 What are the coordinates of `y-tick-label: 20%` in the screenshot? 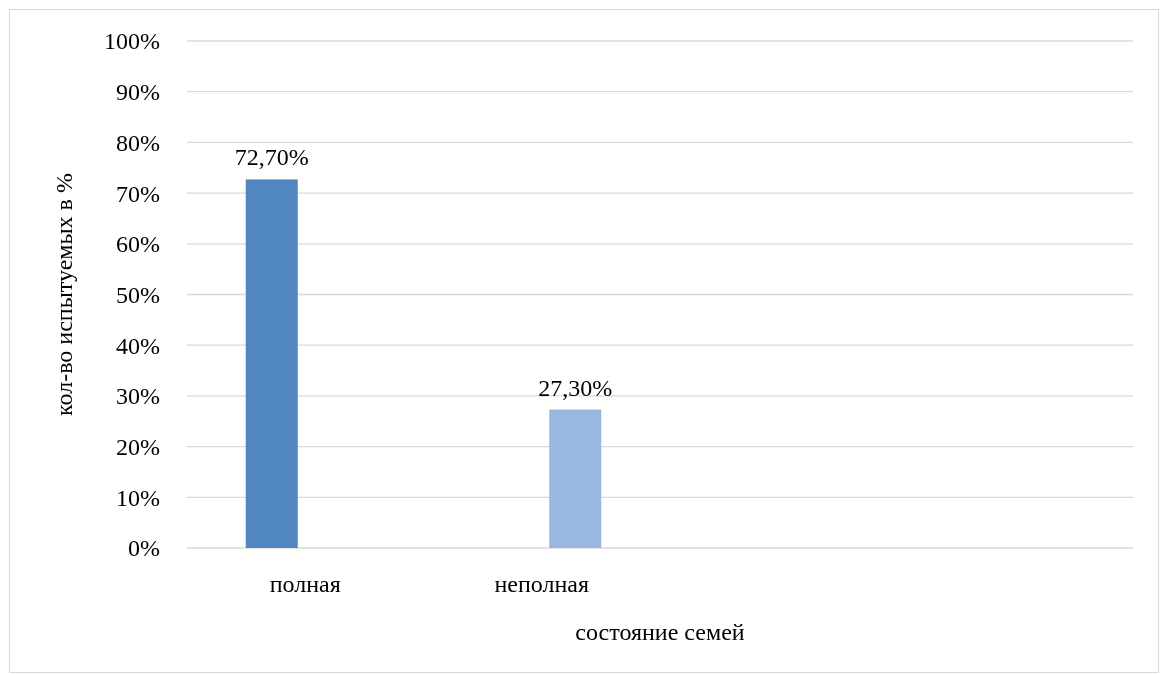 It's located at (138, 447).